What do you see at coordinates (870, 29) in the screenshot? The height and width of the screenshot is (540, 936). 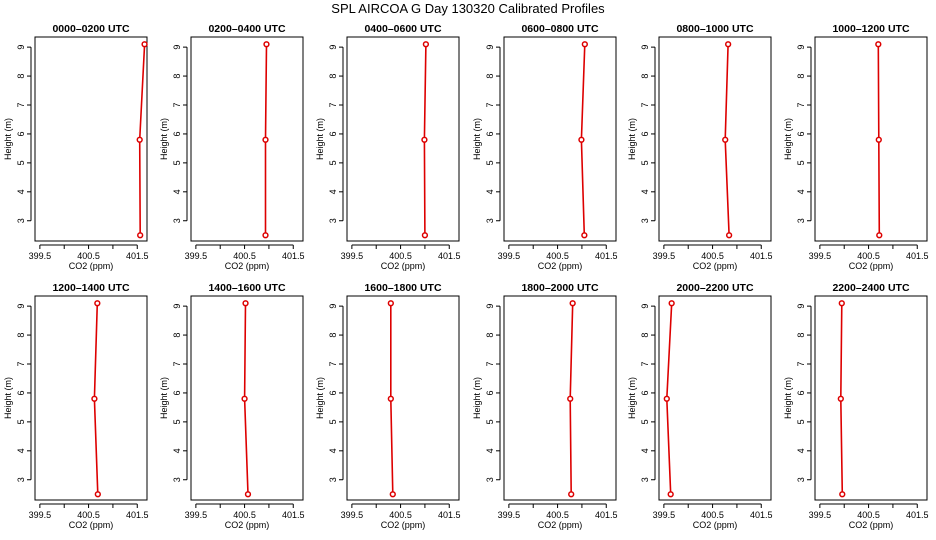 I see `panel-title: 1000–1200 UTC` at bounding box center [870, 29].